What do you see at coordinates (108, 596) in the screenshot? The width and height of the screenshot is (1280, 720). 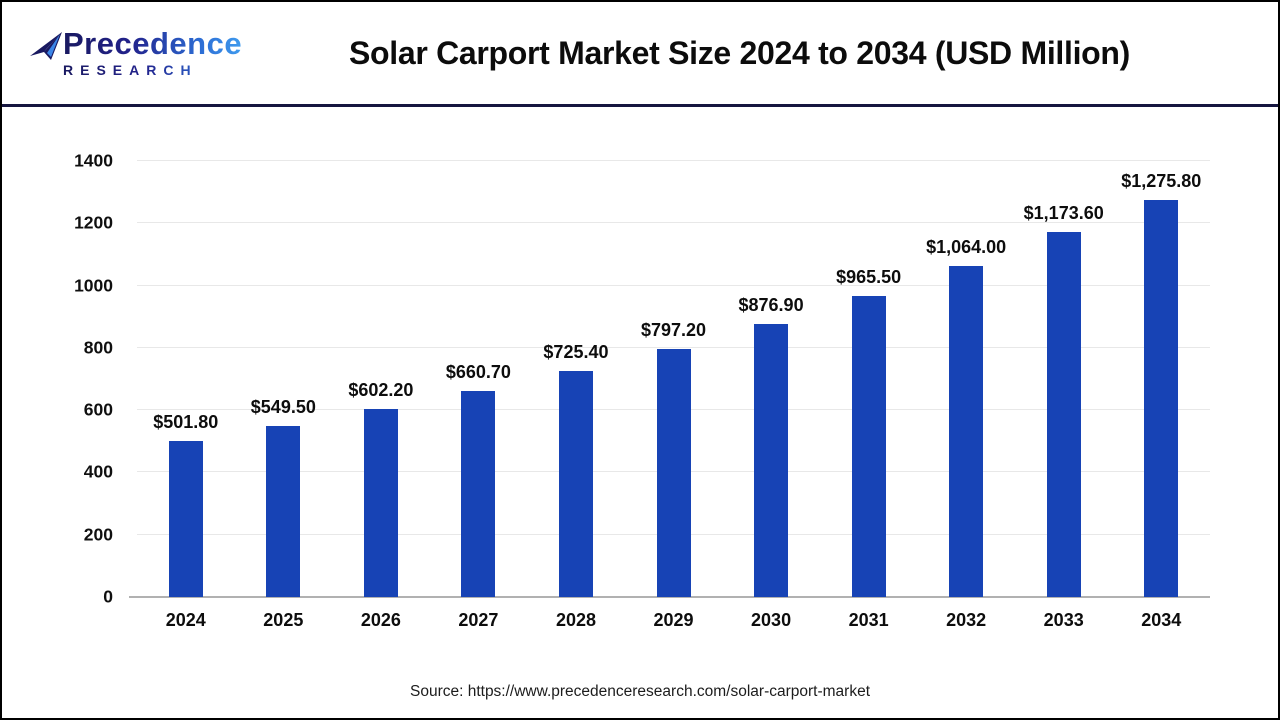 I see `y-axis-tick-label: 0` at bounding box center [108, 596].